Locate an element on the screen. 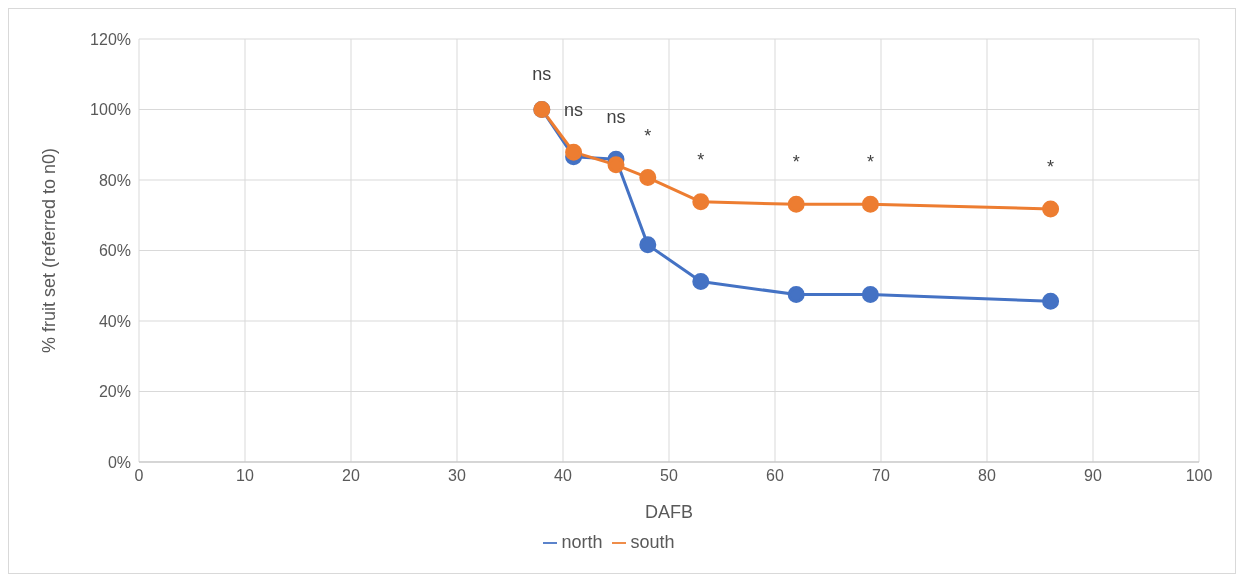 This screenshot has width=1244, height=582. x-tick-label: 30 is located at coordinates (457, 476).